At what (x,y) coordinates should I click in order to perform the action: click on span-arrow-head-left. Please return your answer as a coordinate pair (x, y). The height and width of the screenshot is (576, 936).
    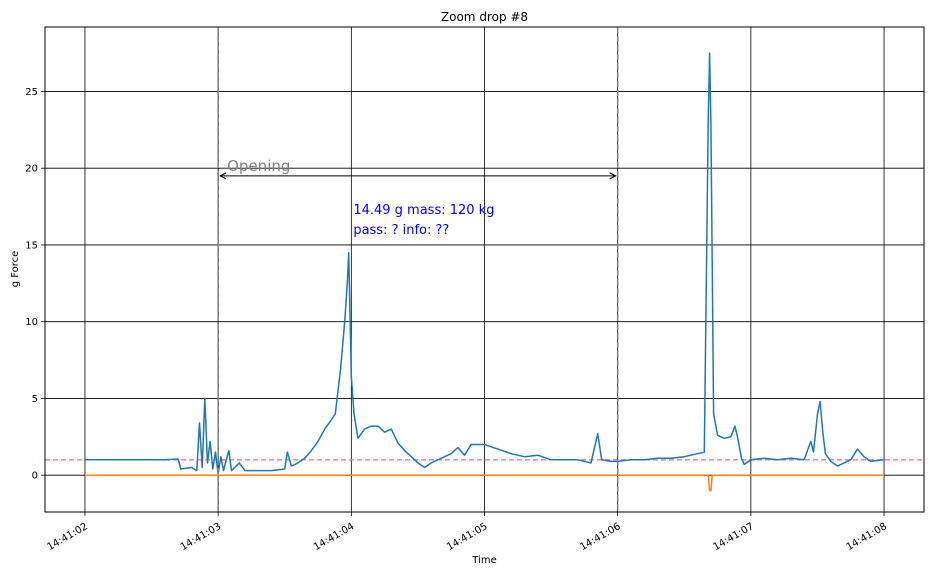
    Looking at the image, I should click on (223, 176).